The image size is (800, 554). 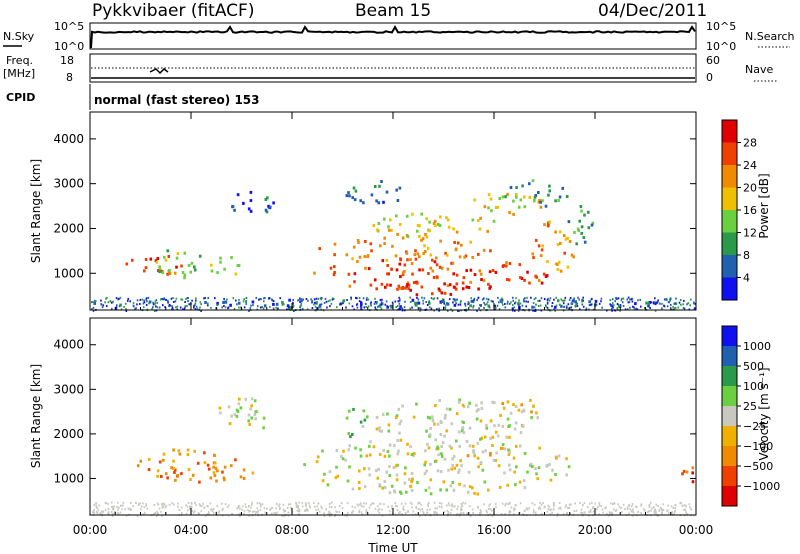 What do you see at coordinates (68, 228) in the screenshot?
I see `ytick-label: 2000` at bounding box center [68, 228].